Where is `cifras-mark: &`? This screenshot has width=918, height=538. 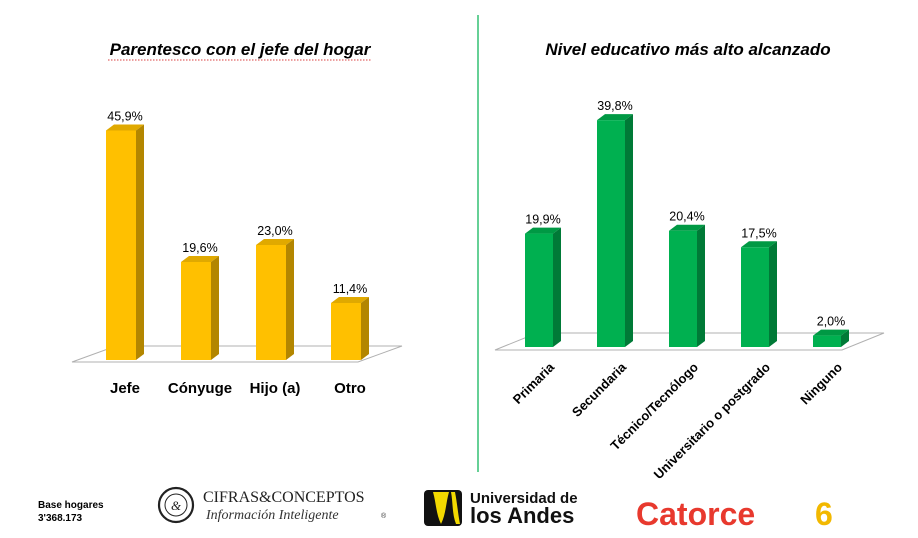
cifras-mark: & is located at coordinates (176, 505).